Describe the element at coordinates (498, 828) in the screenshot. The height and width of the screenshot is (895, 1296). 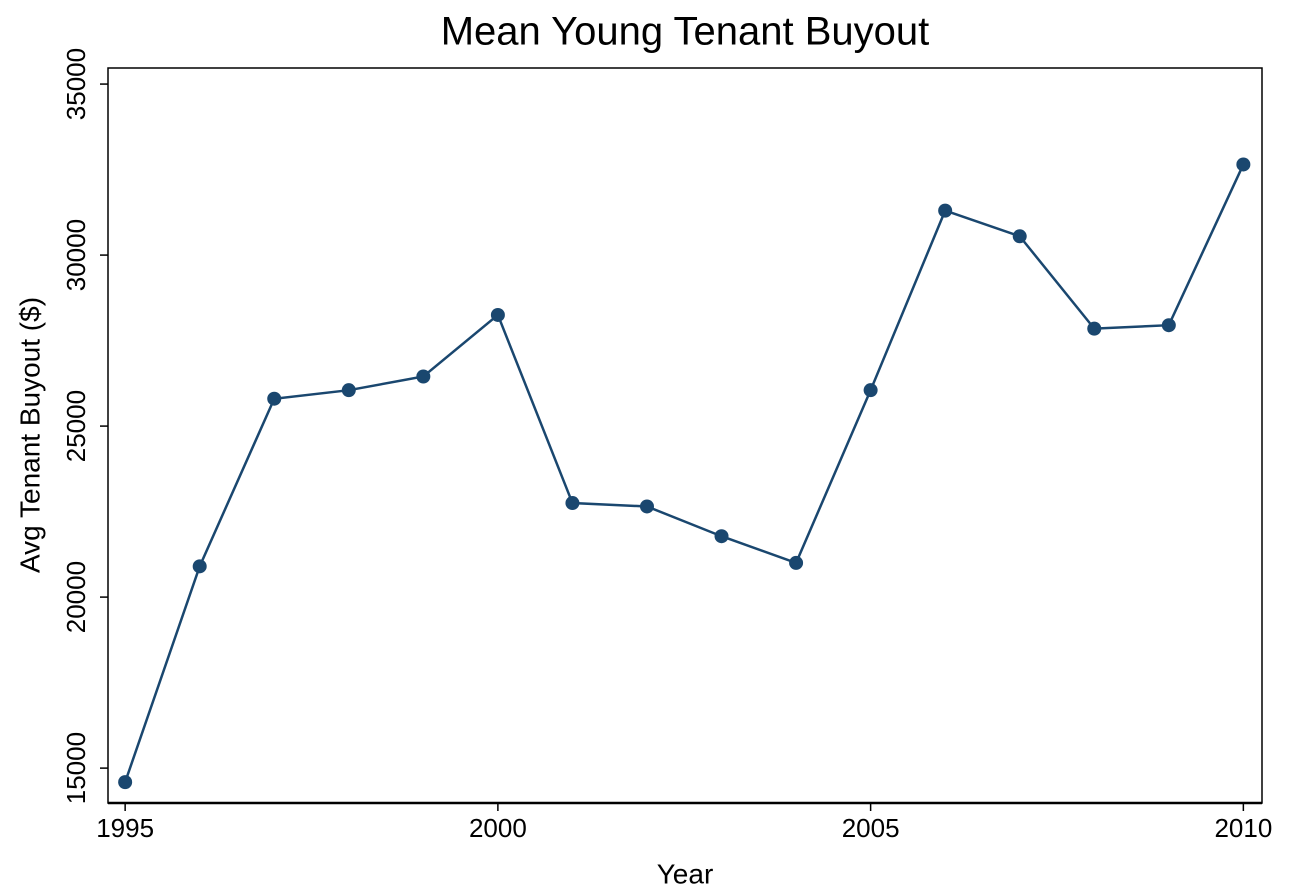
I see `x-tick-label: 2000` at that location.